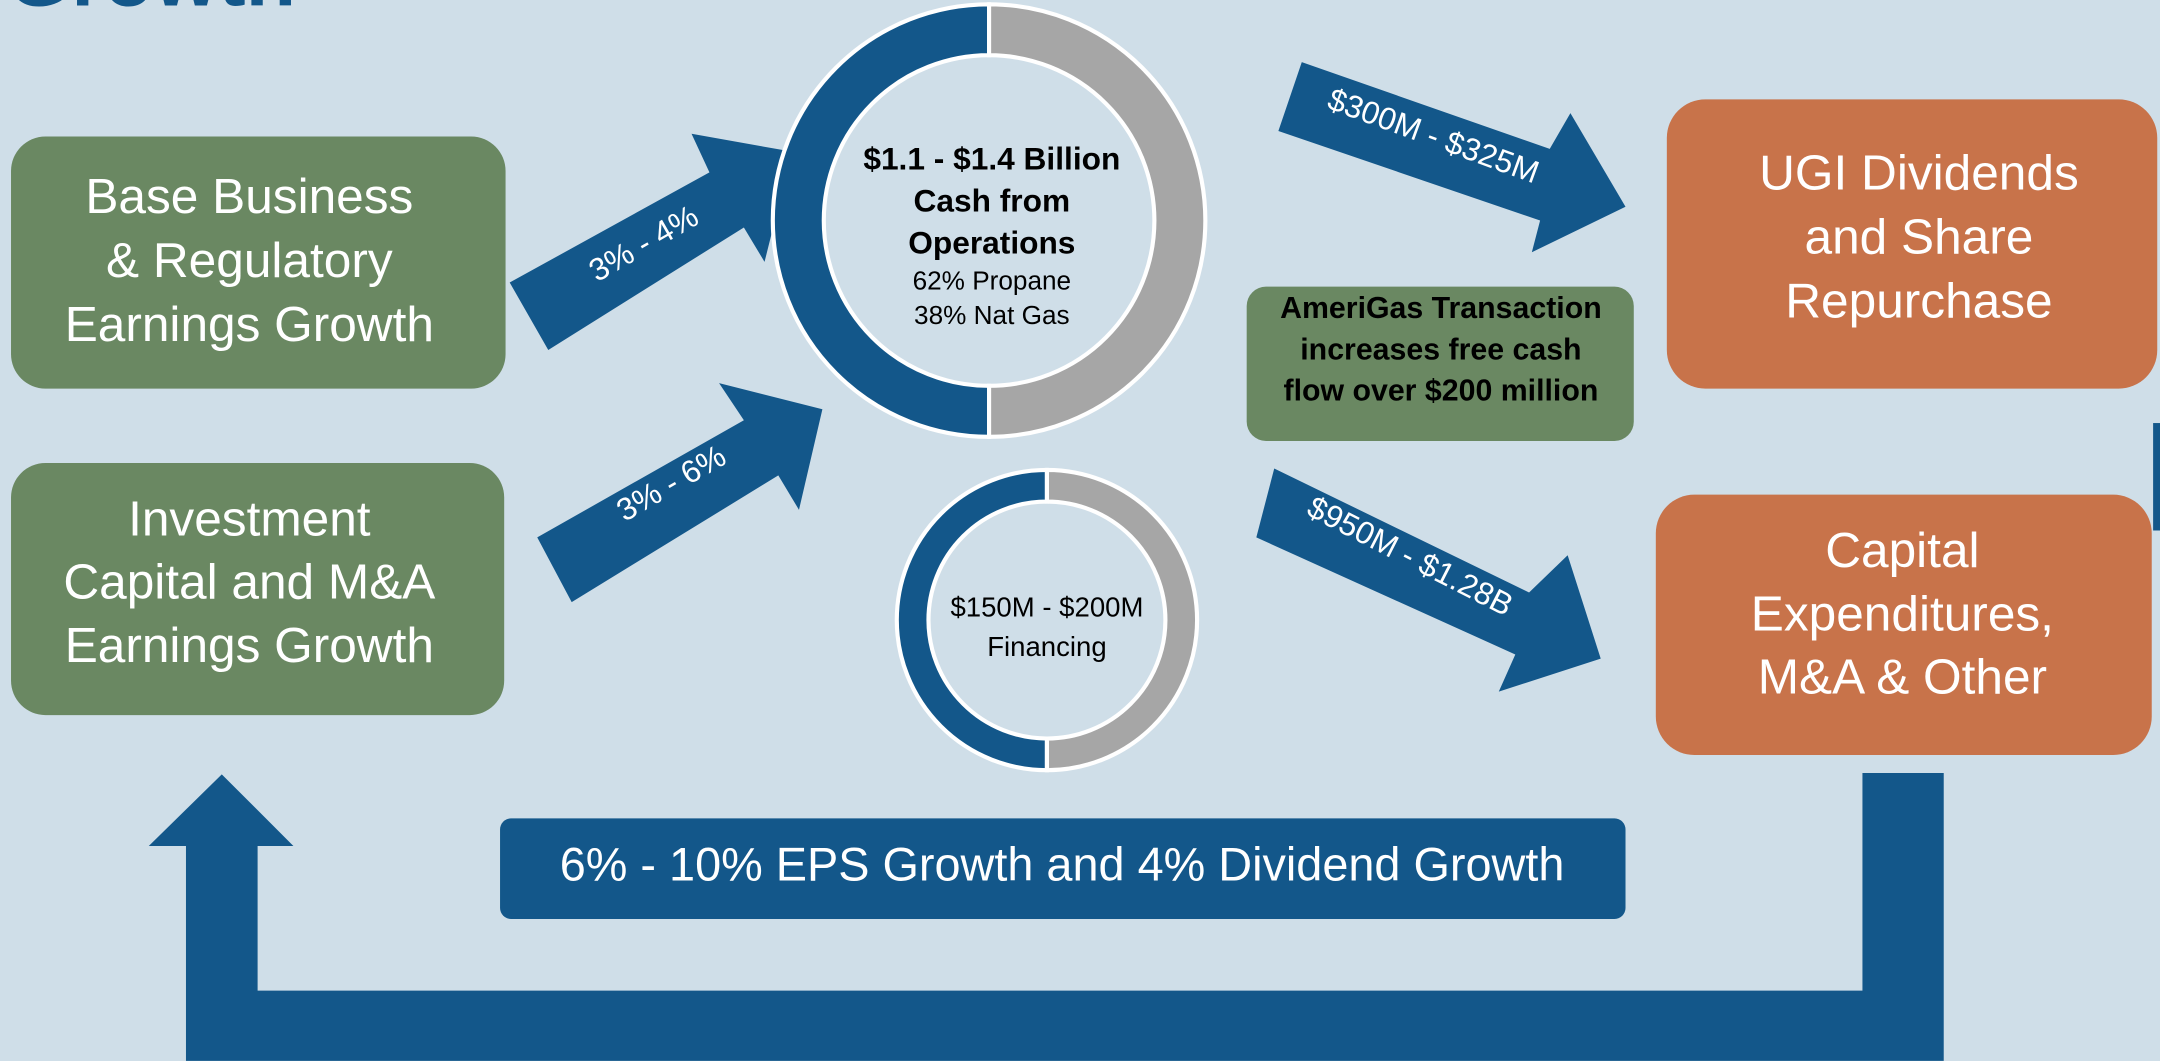 The height and width of the screenshot is (1061, 2160). I want to click on text-line: Capital and M&A, so click(249, 582).